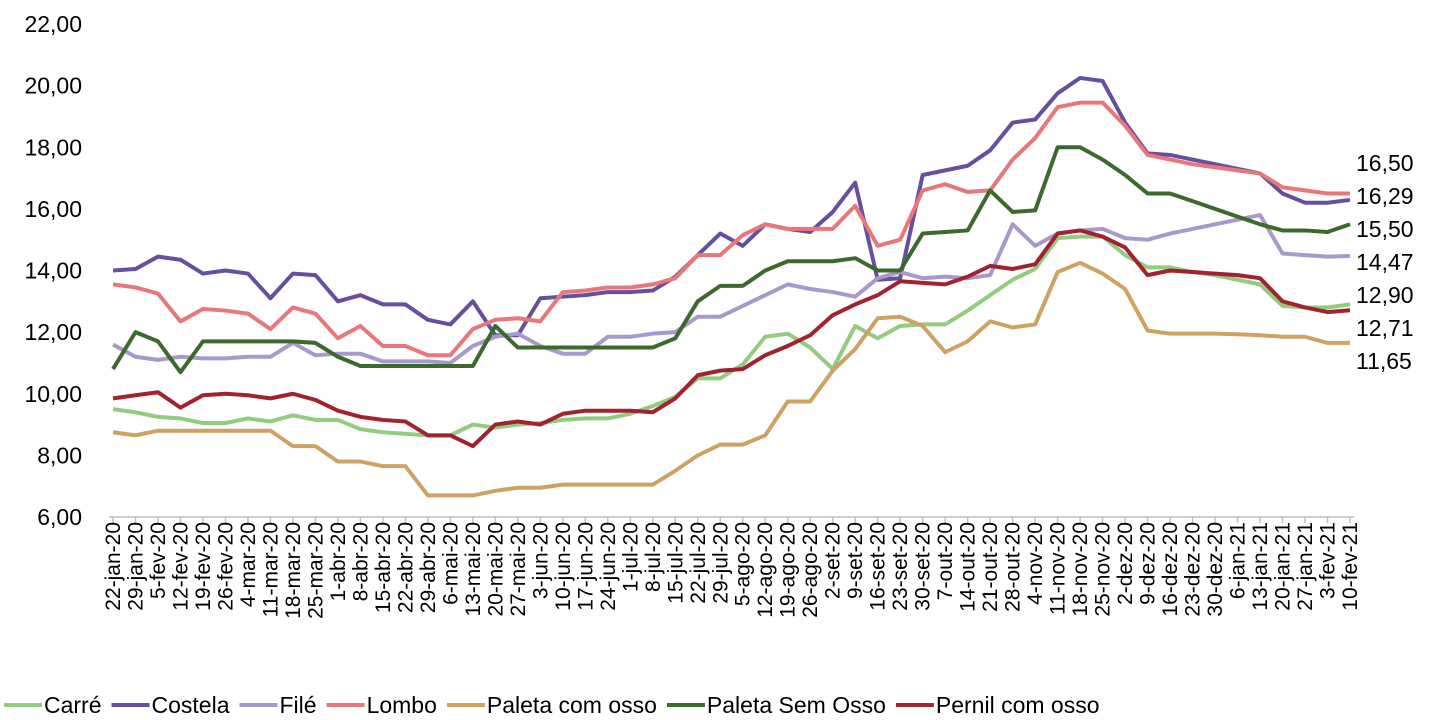 This screenshot has width=1445, height=720. I want to click on y-tick-label: 6,00, so click(59, 517).